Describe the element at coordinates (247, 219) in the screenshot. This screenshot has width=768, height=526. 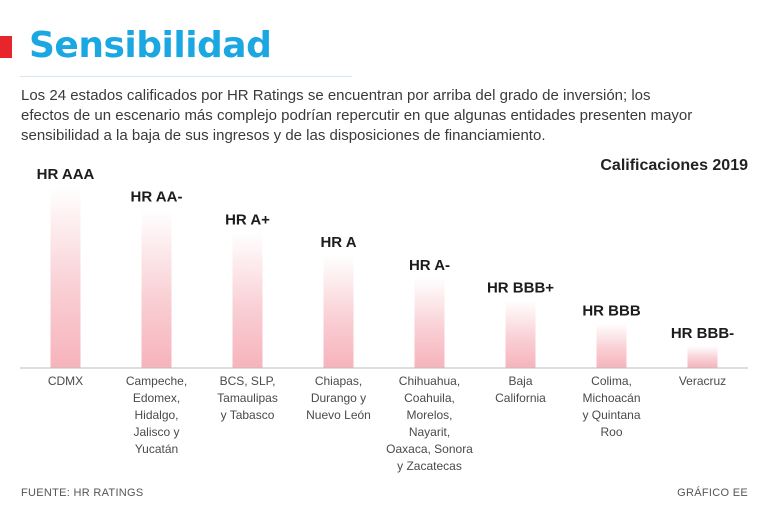
I see `rating-label: HR A+` at that location.